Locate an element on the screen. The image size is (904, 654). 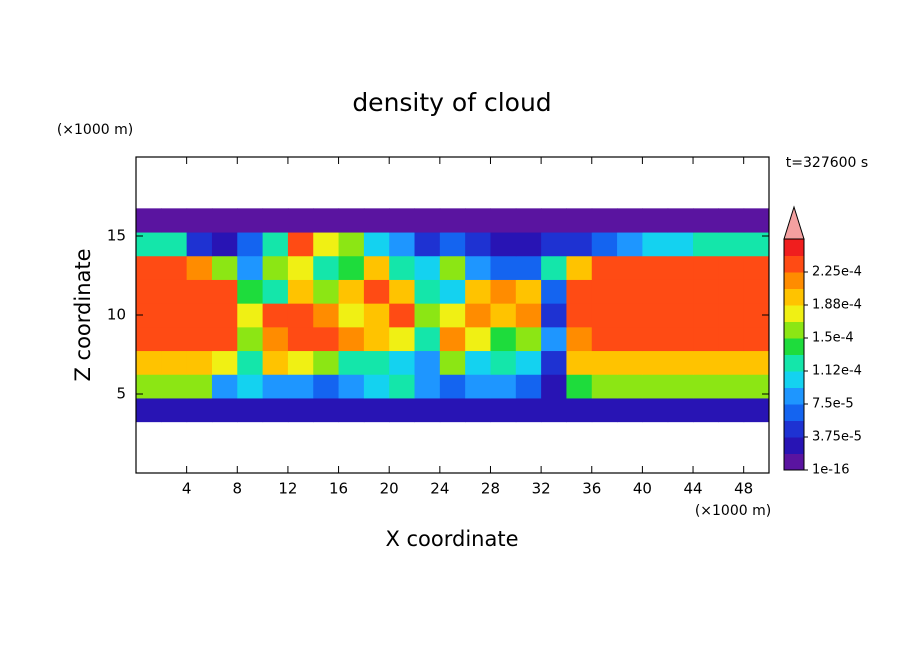
time-label: t=327600 s is located at coordinates (827, 163).